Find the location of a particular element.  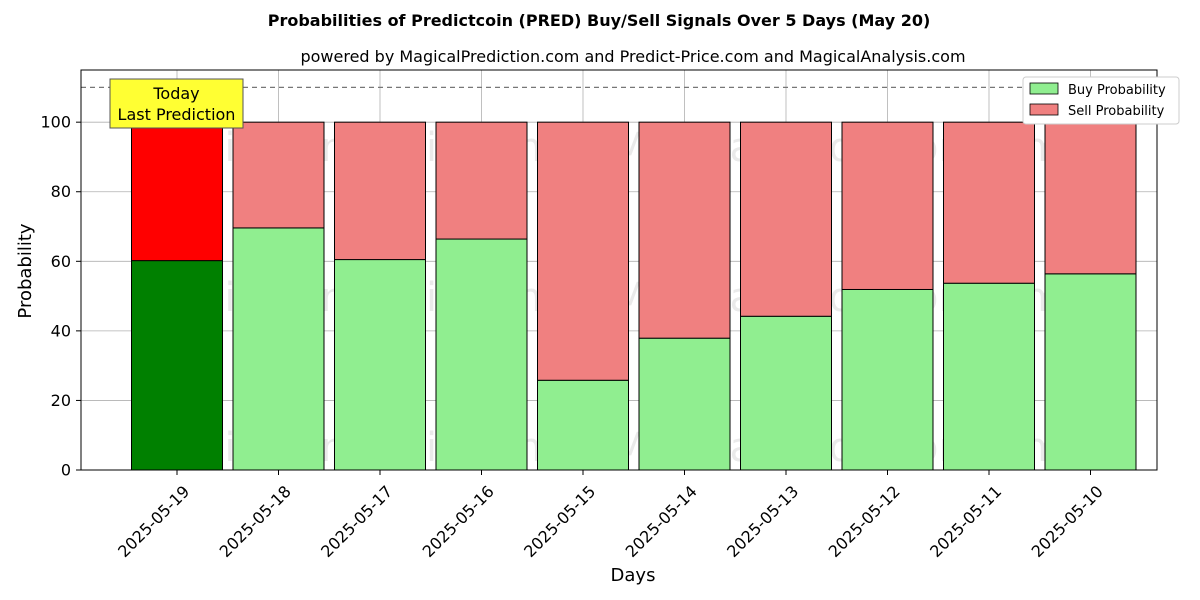

today-annotation: Today Last Prediction is located at coordinates (176, 103).